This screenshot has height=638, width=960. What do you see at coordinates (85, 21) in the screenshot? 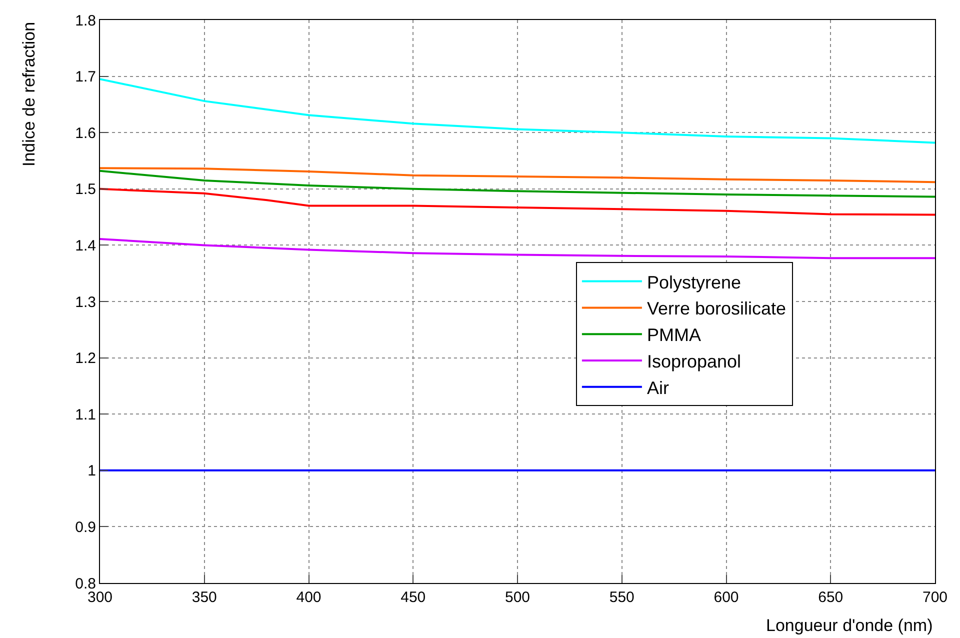
I see `y-tick-label: 1.8` at bounding box center [85, 21].